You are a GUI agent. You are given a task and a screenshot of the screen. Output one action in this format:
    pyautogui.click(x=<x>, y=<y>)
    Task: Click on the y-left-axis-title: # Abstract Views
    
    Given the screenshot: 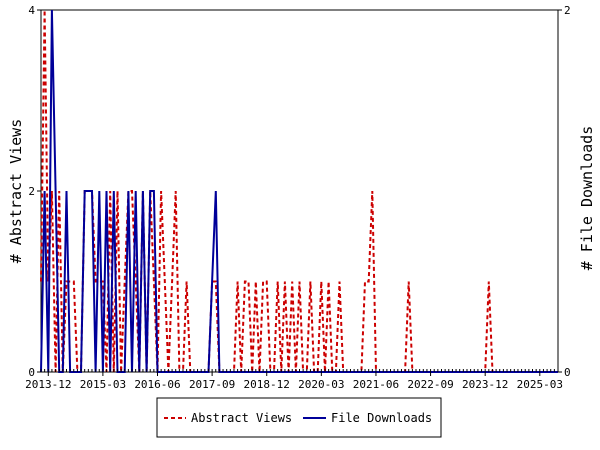 What is the action you would take?
    pyautogui.click(x=16, y=191)
    